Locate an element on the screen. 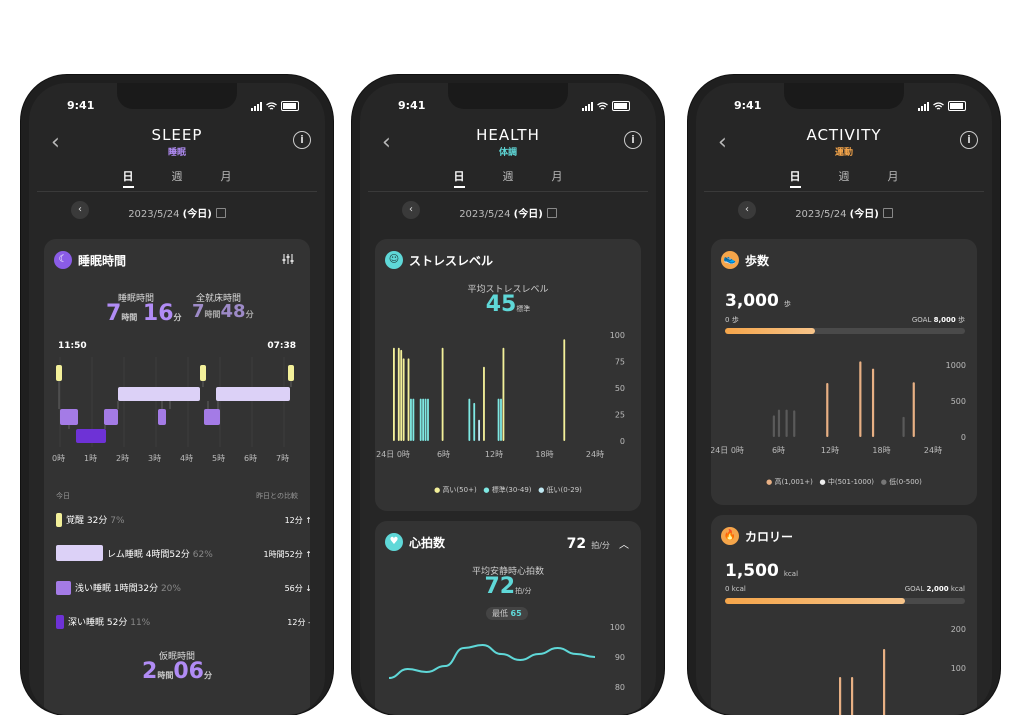 The image size is (1024, 715). stage-pct: 11% is located at coordinates (140, 623).